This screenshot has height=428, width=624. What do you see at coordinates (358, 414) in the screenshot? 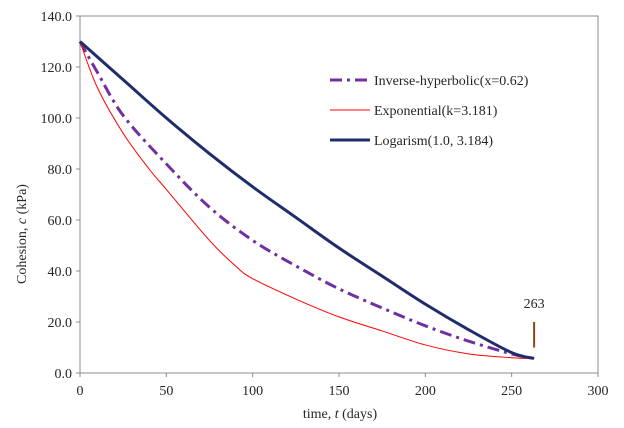
I see `x-axis-label-suffix: (days)` at bounding box center [358, 414].